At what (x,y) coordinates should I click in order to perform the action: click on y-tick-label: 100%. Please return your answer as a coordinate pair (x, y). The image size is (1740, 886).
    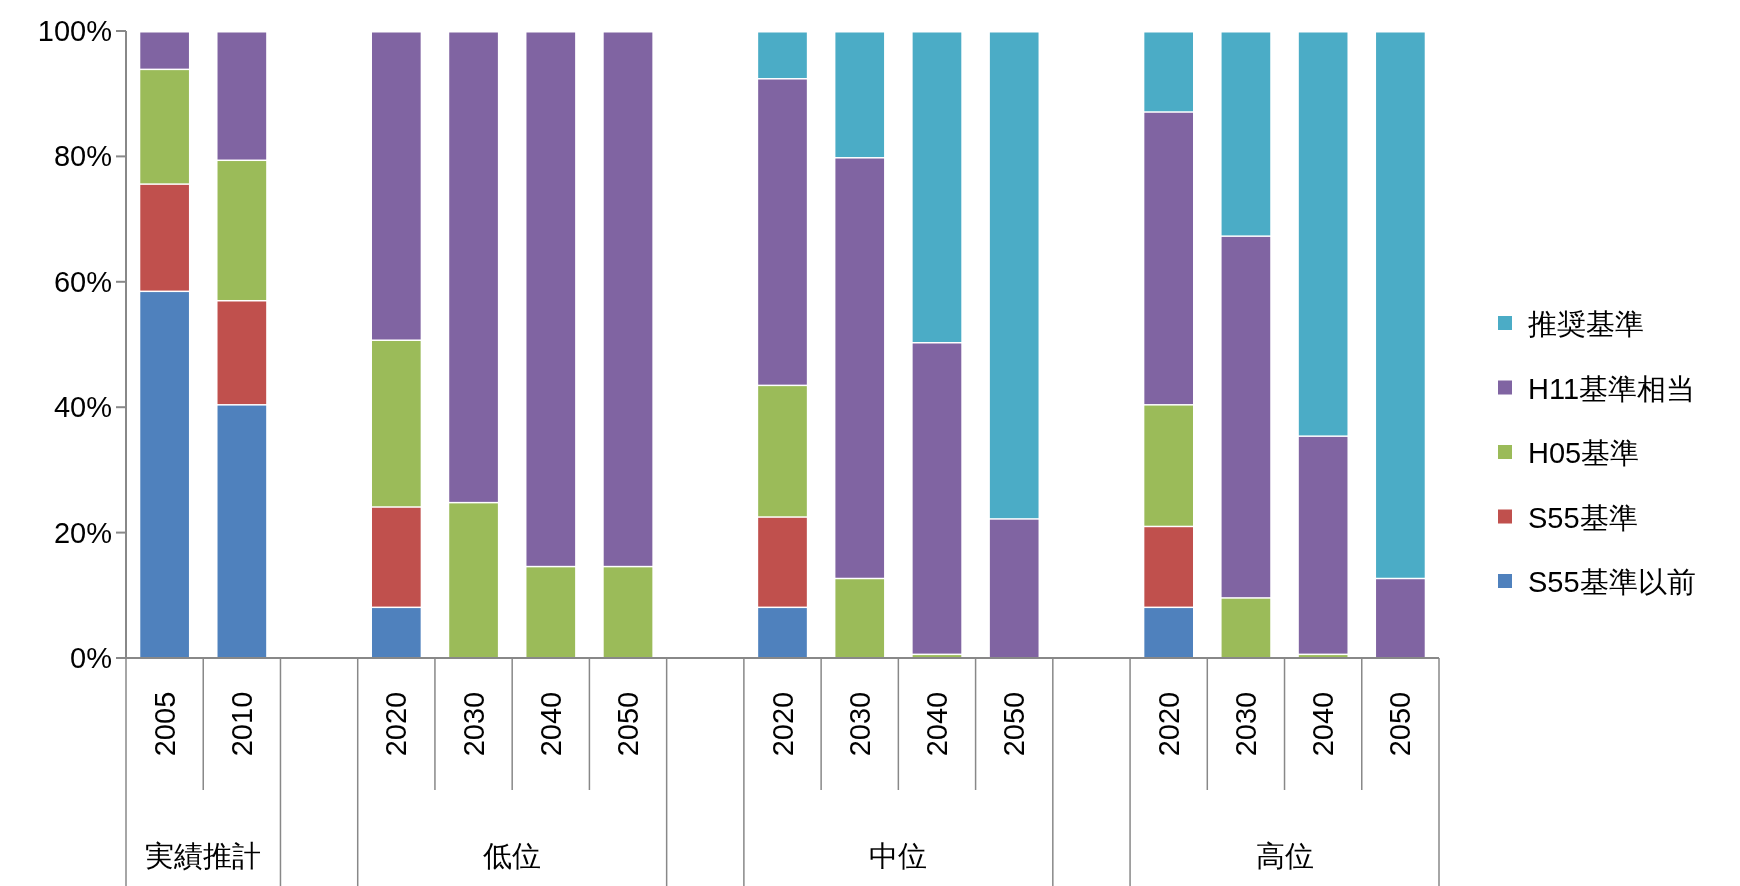
    Looking at the image, I should click on (74, 31).